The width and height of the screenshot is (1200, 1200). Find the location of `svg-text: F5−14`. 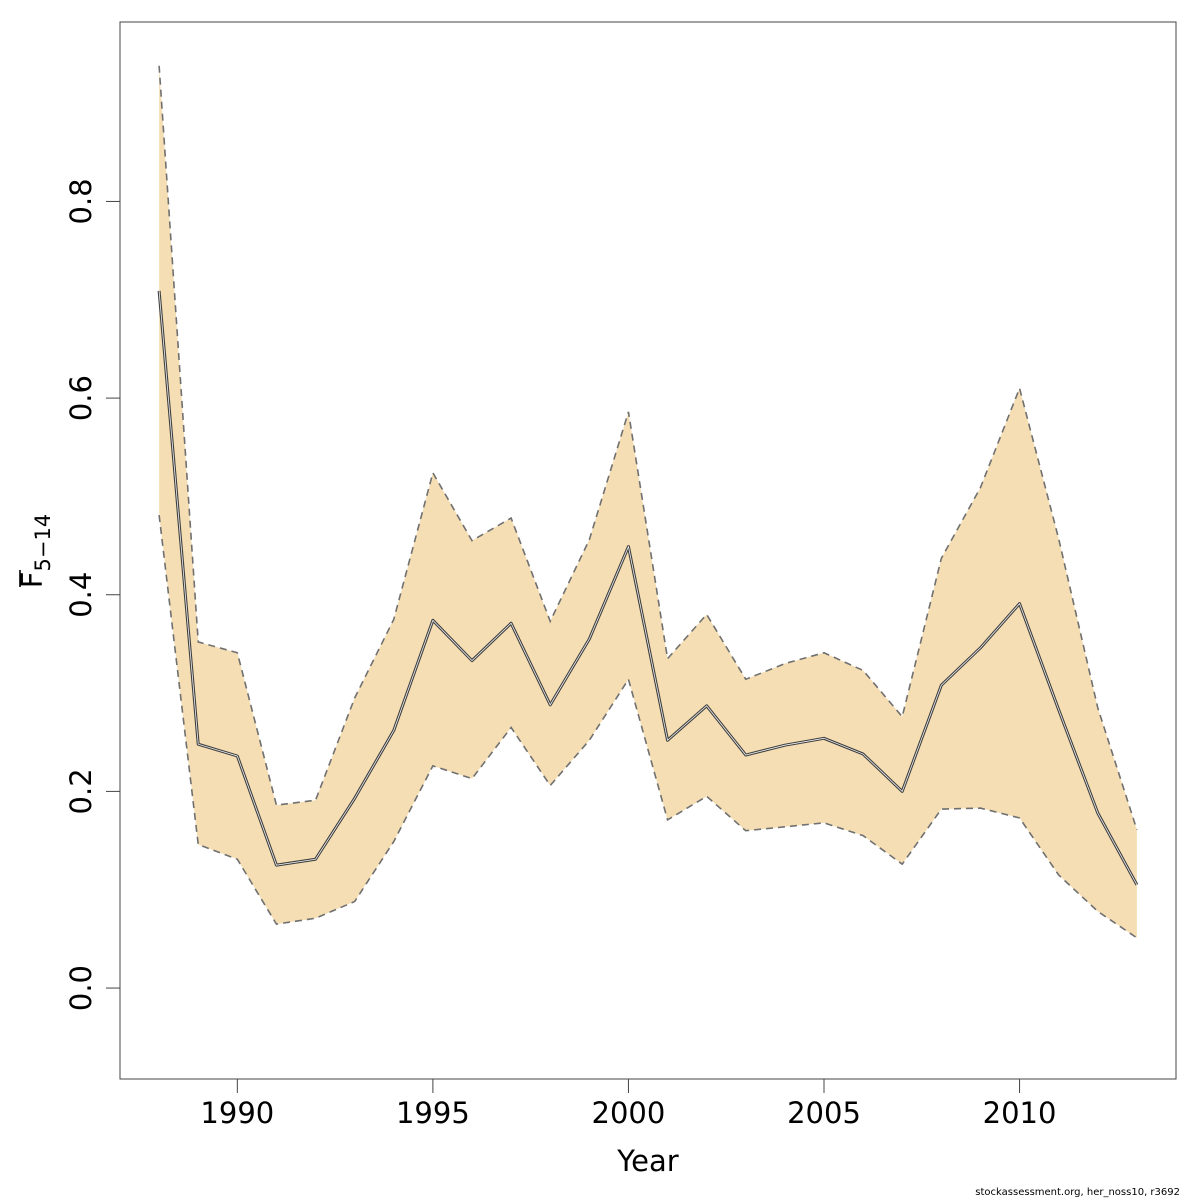

svg-text: F5−14 is located at coordinates (35, 551).